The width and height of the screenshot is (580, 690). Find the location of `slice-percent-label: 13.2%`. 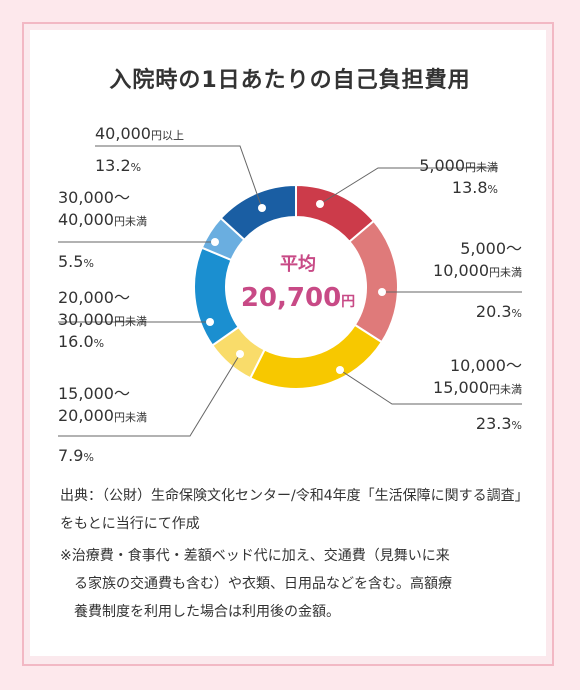

slice-percent-label: 13.2% is located at coordinates (118, 165).